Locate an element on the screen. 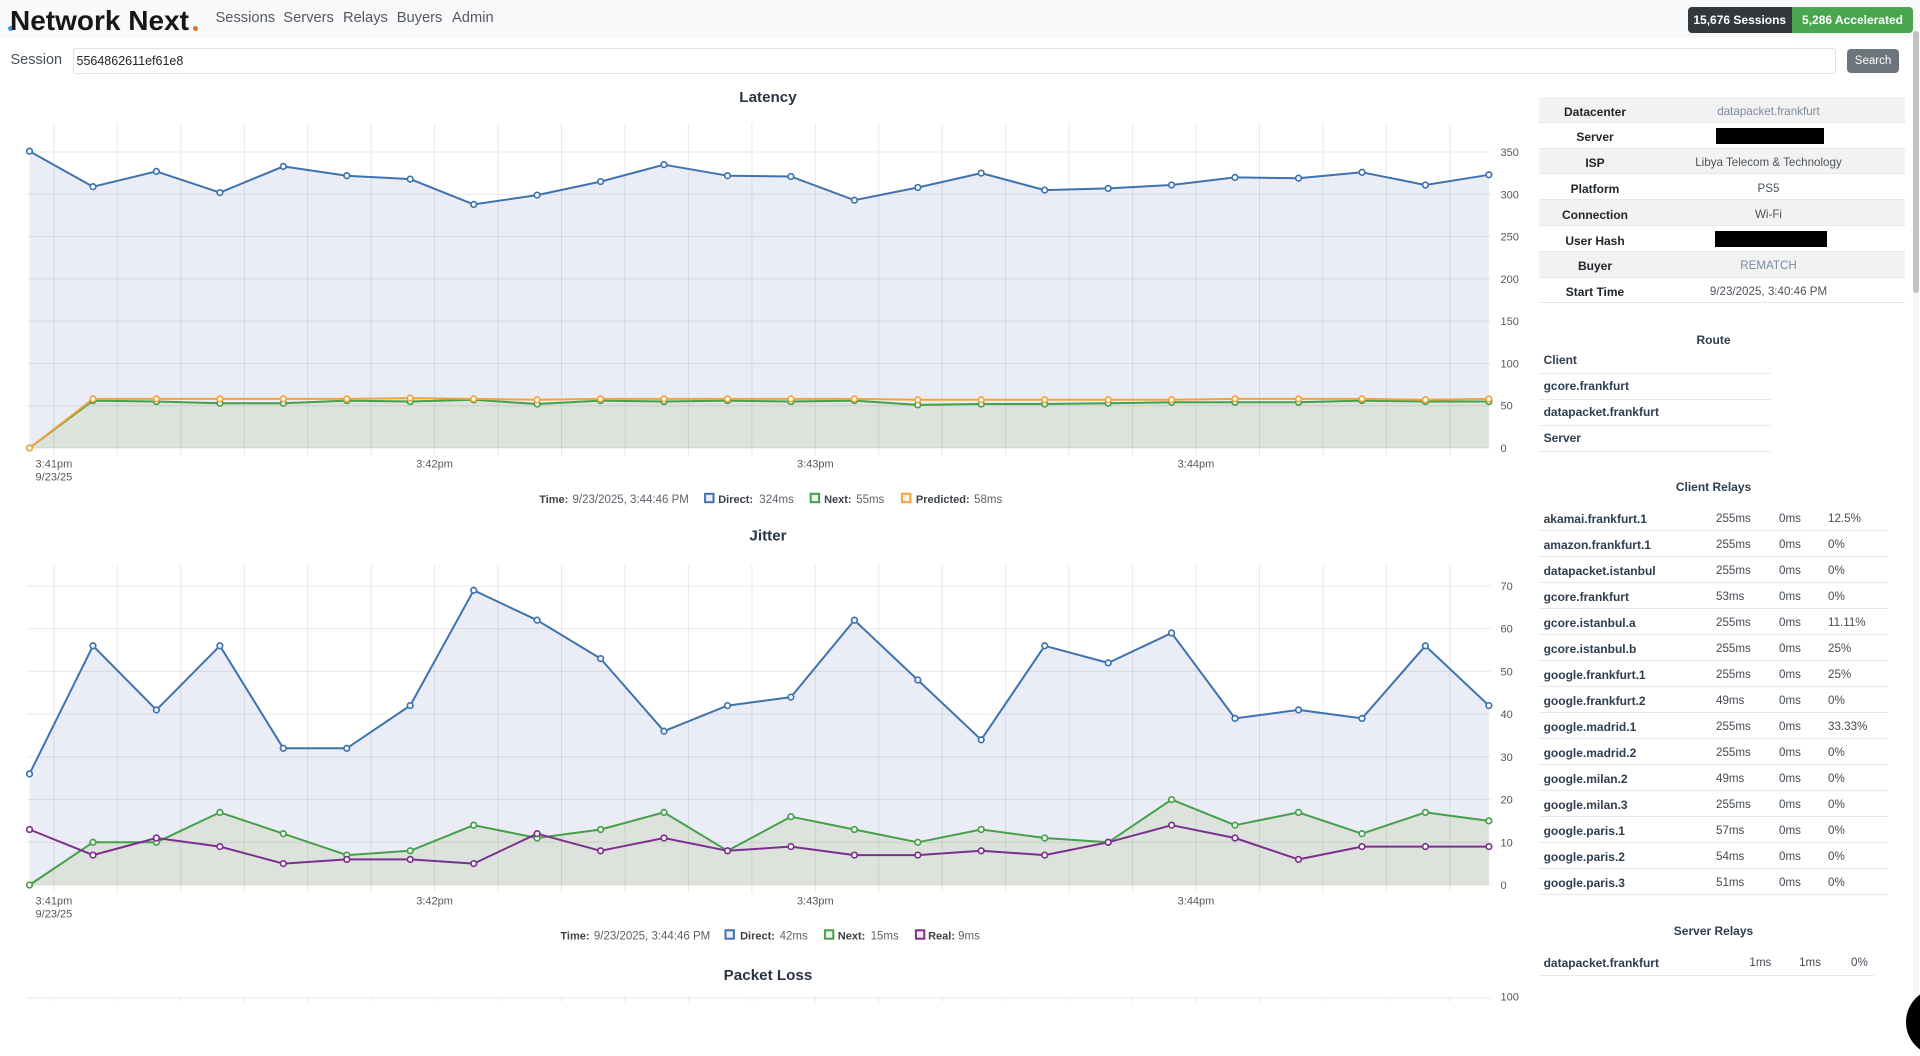 The image size is (1920, 1056). svg-text: 350 is located at coordinates (1510, 153).